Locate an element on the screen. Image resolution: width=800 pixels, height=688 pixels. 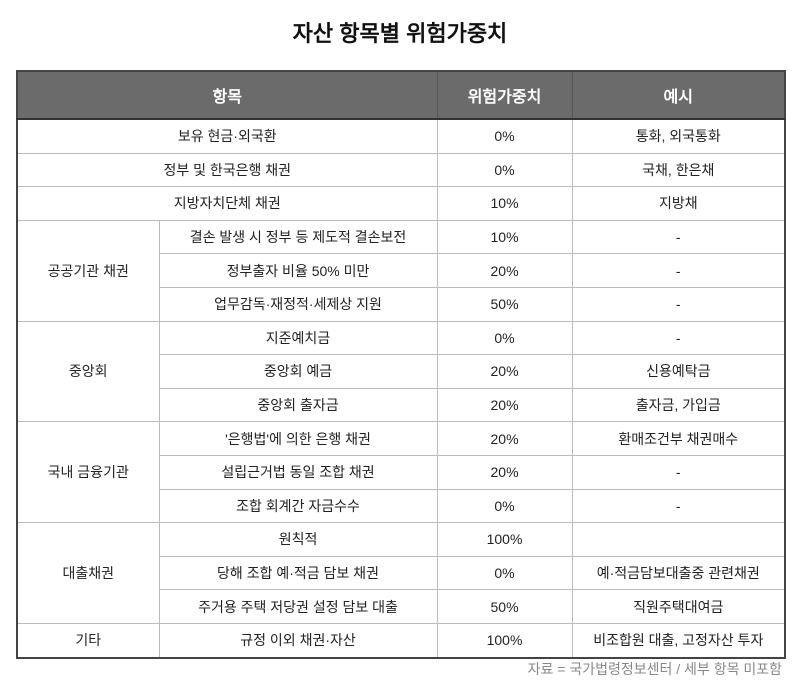
item-cell: 중앙회 예금 is located at coordinates (298, 371).